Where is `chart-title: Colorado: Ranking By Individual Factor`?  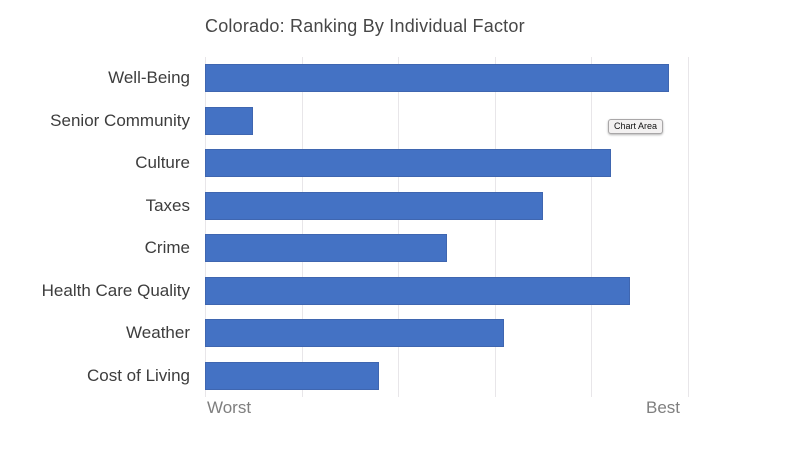
chart-title: Colorado: Ranking By Individual Factor is located at coordinates (365, 26).